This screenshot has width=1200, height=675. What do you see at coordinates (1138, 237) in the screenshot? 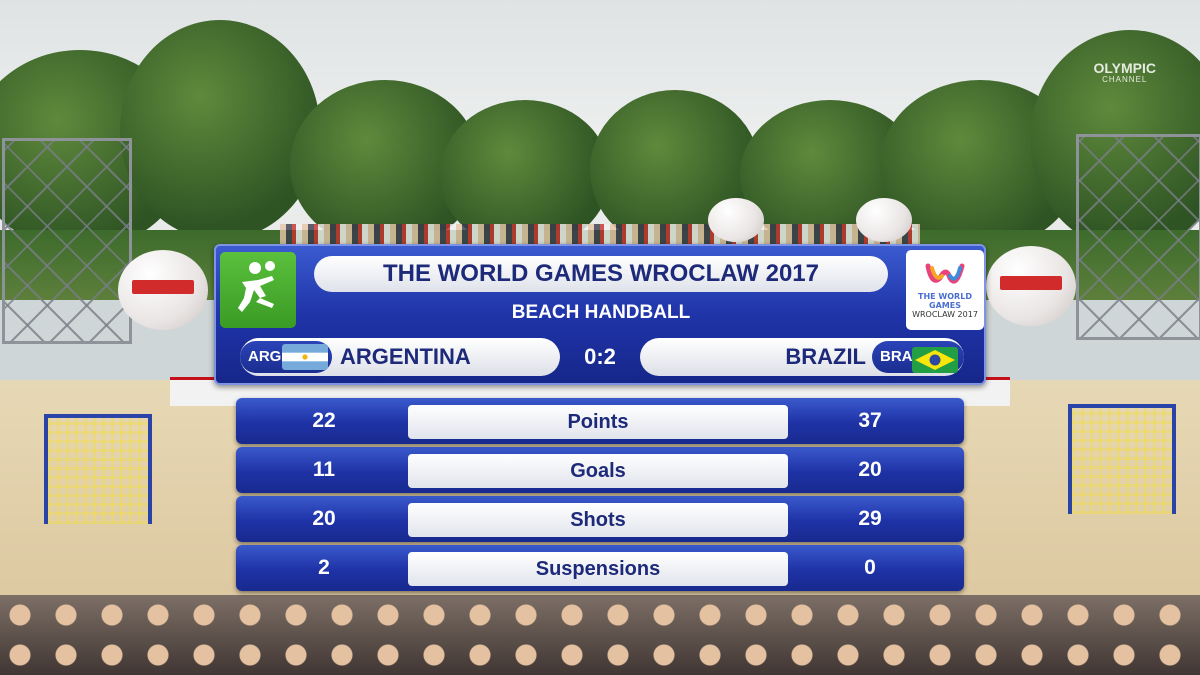
I see `right-scaffold` at bounding box center [1138, 237].